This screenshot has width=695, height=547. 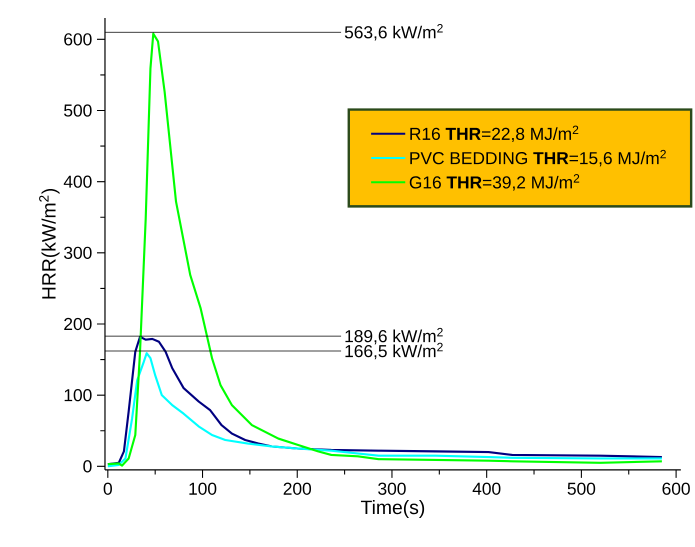 What do you see at coordinates (78, 182) in the screenshot?
I see `y-tick-label: 400` at bounding box center [78, 182].